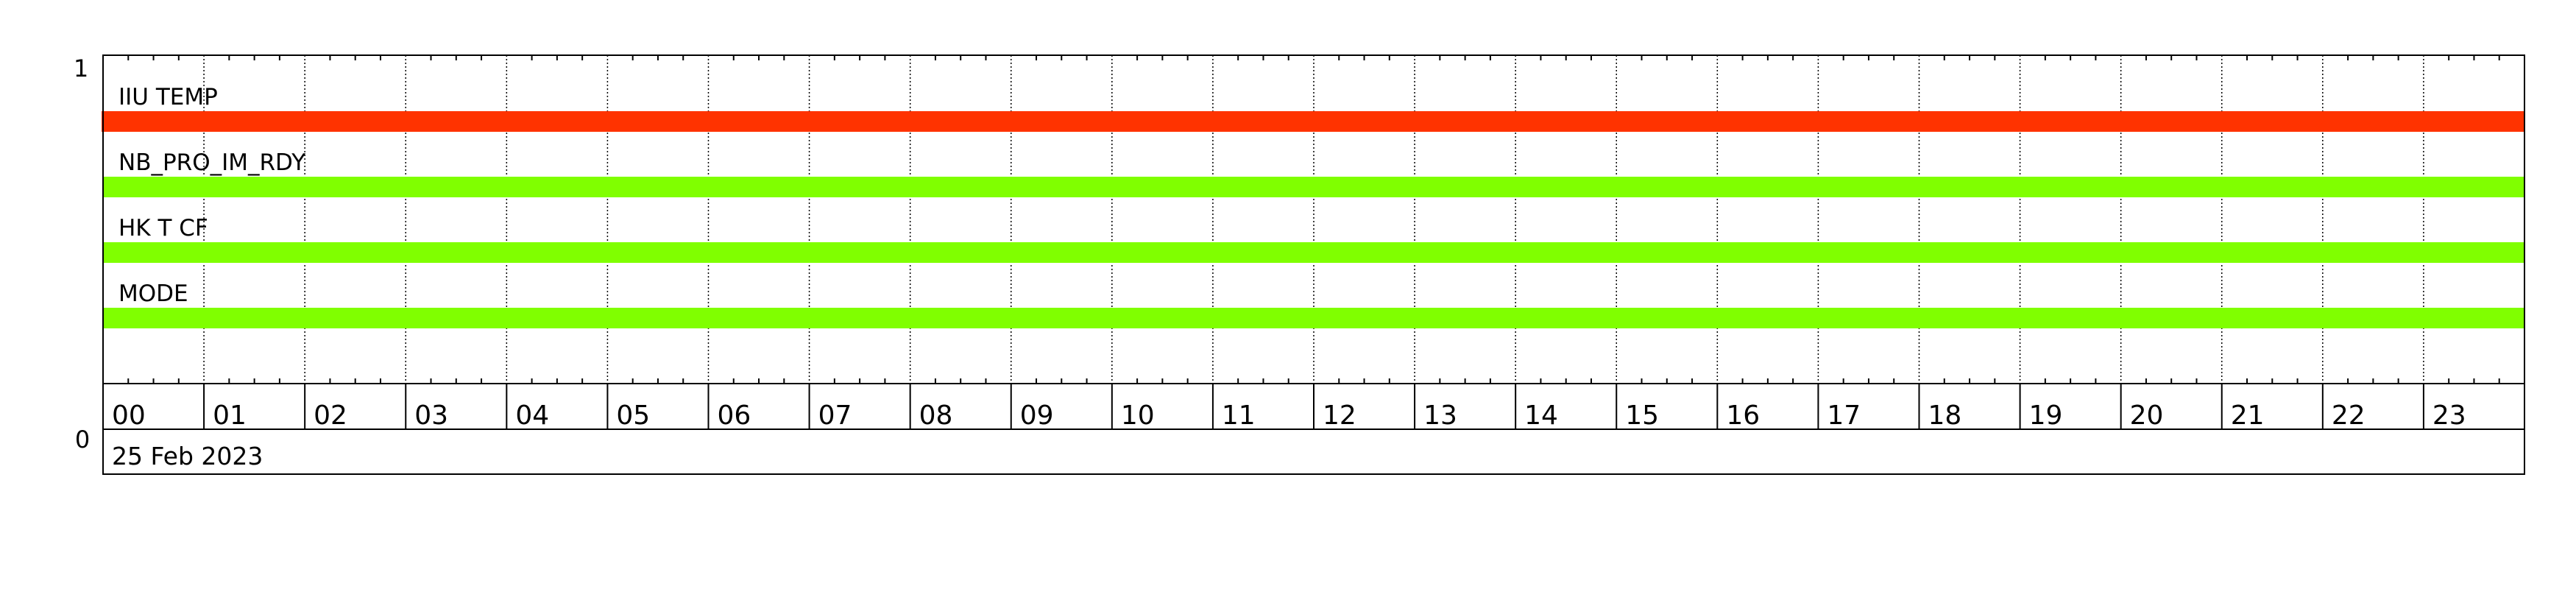 This screenshot has height=589, width=2576. Describe the element at coordinates (82, 440) in the screenshot. I see `y-tick-bottom: 0` at that location.